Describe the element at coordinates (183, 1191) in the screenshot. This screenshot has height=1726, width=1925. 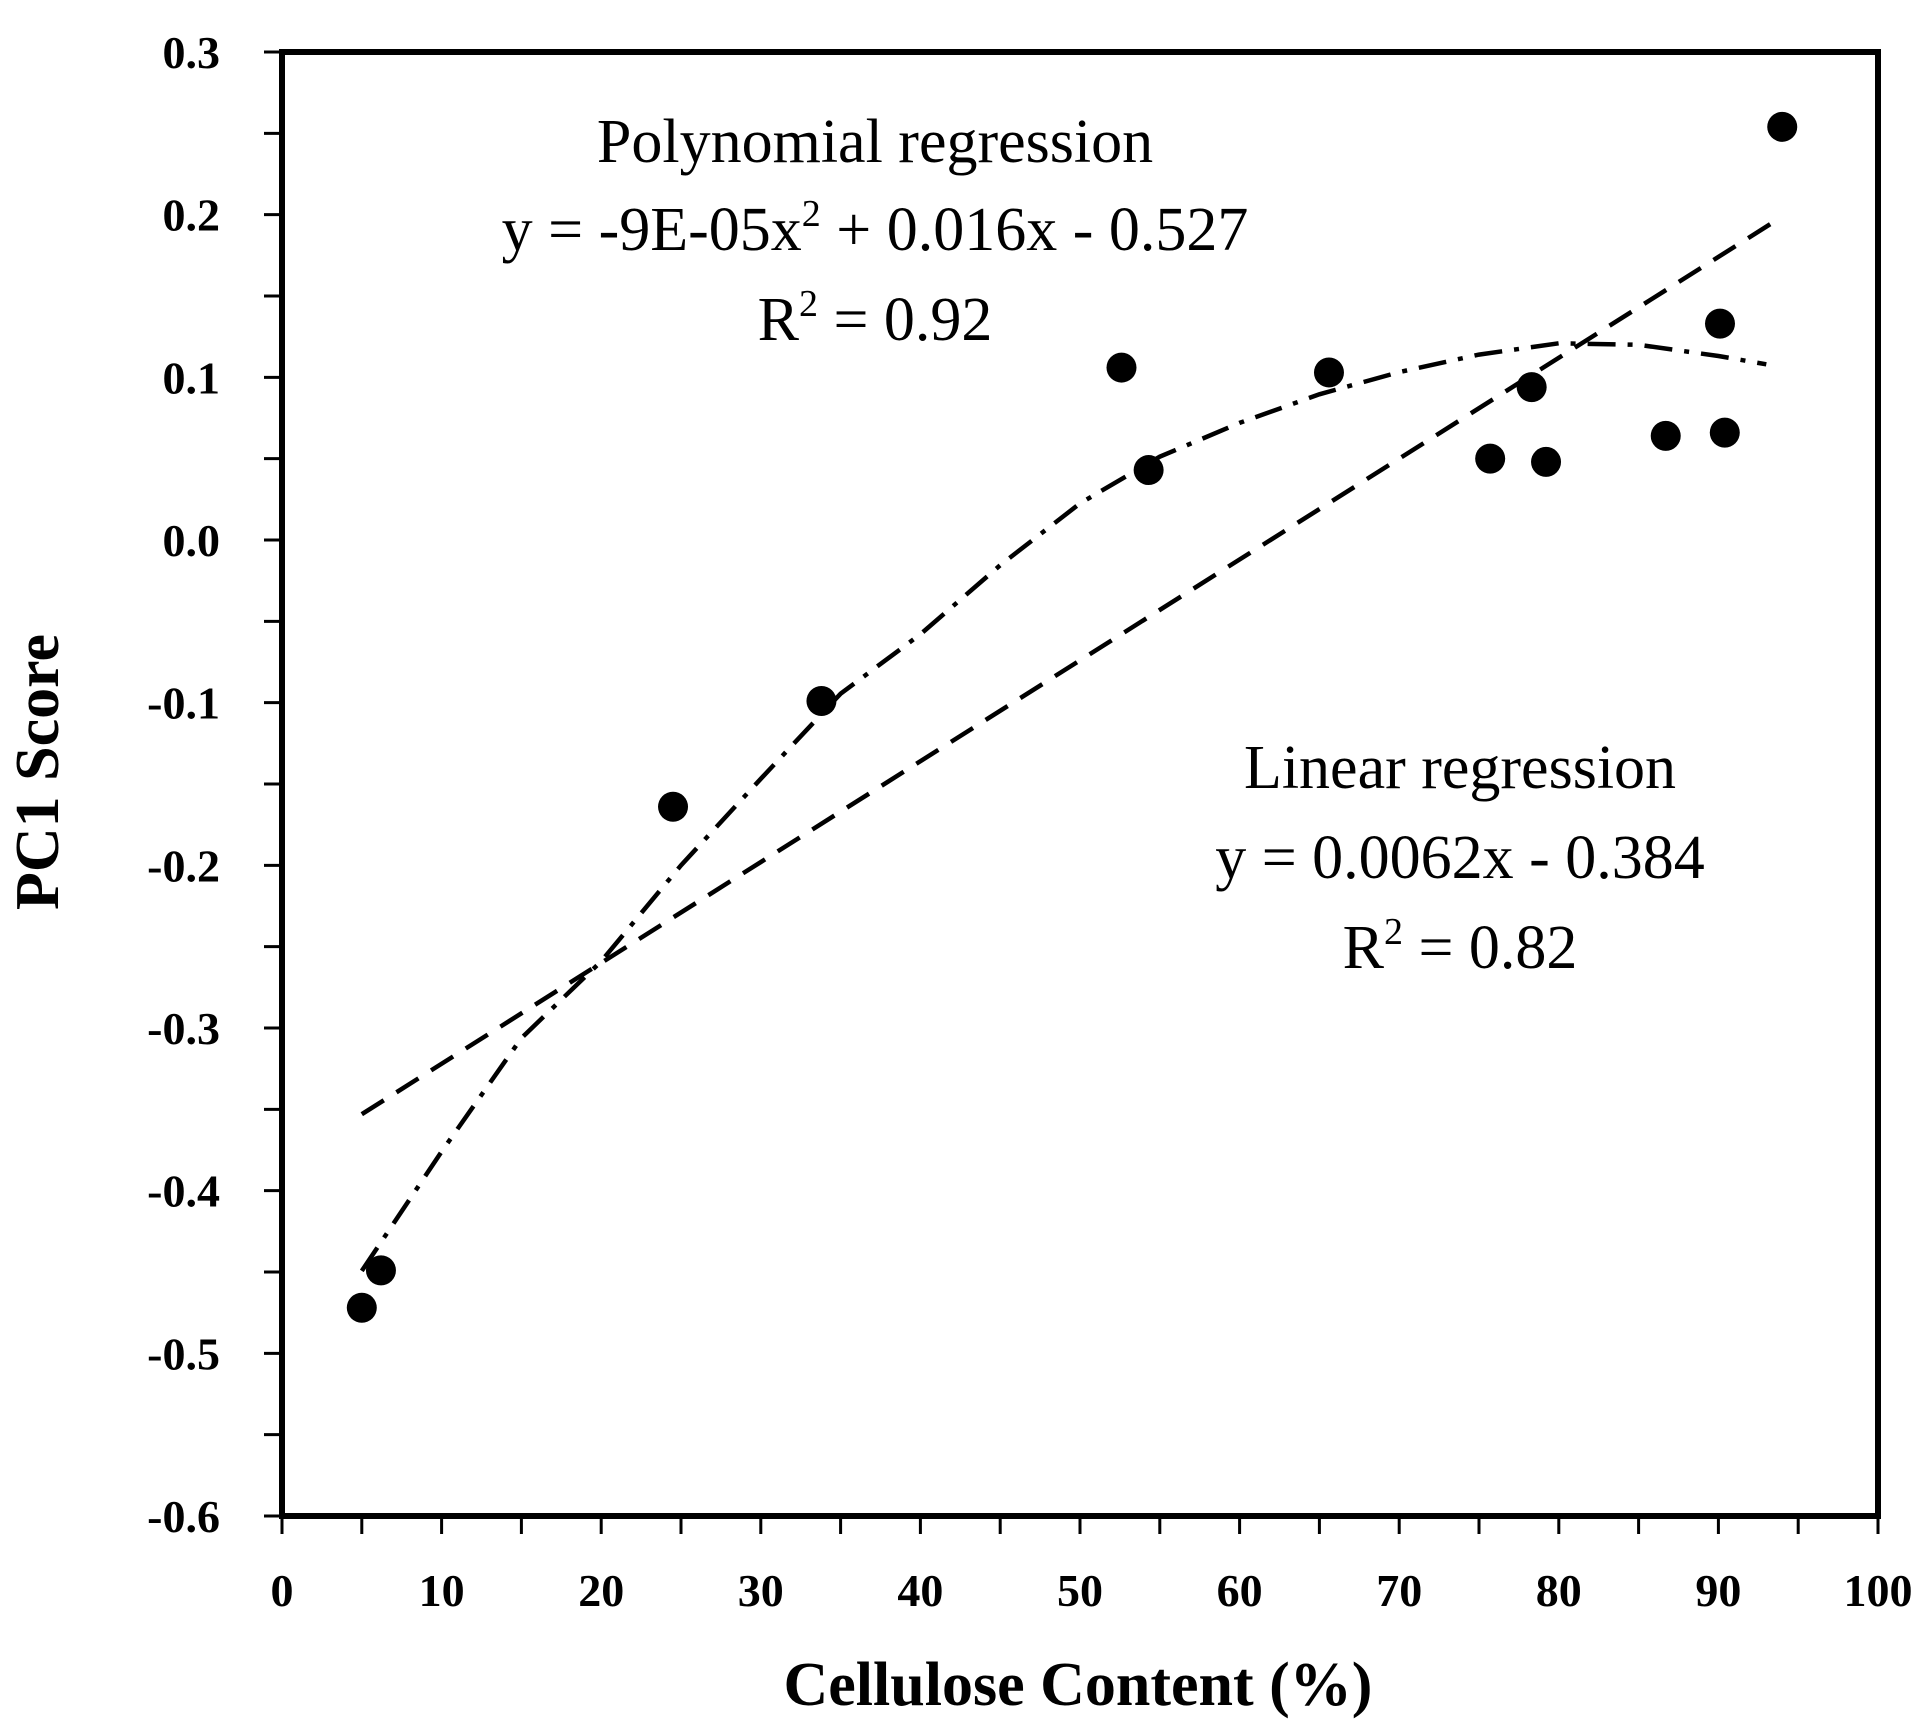
I see `y-tick-label: -0.4` at that location.